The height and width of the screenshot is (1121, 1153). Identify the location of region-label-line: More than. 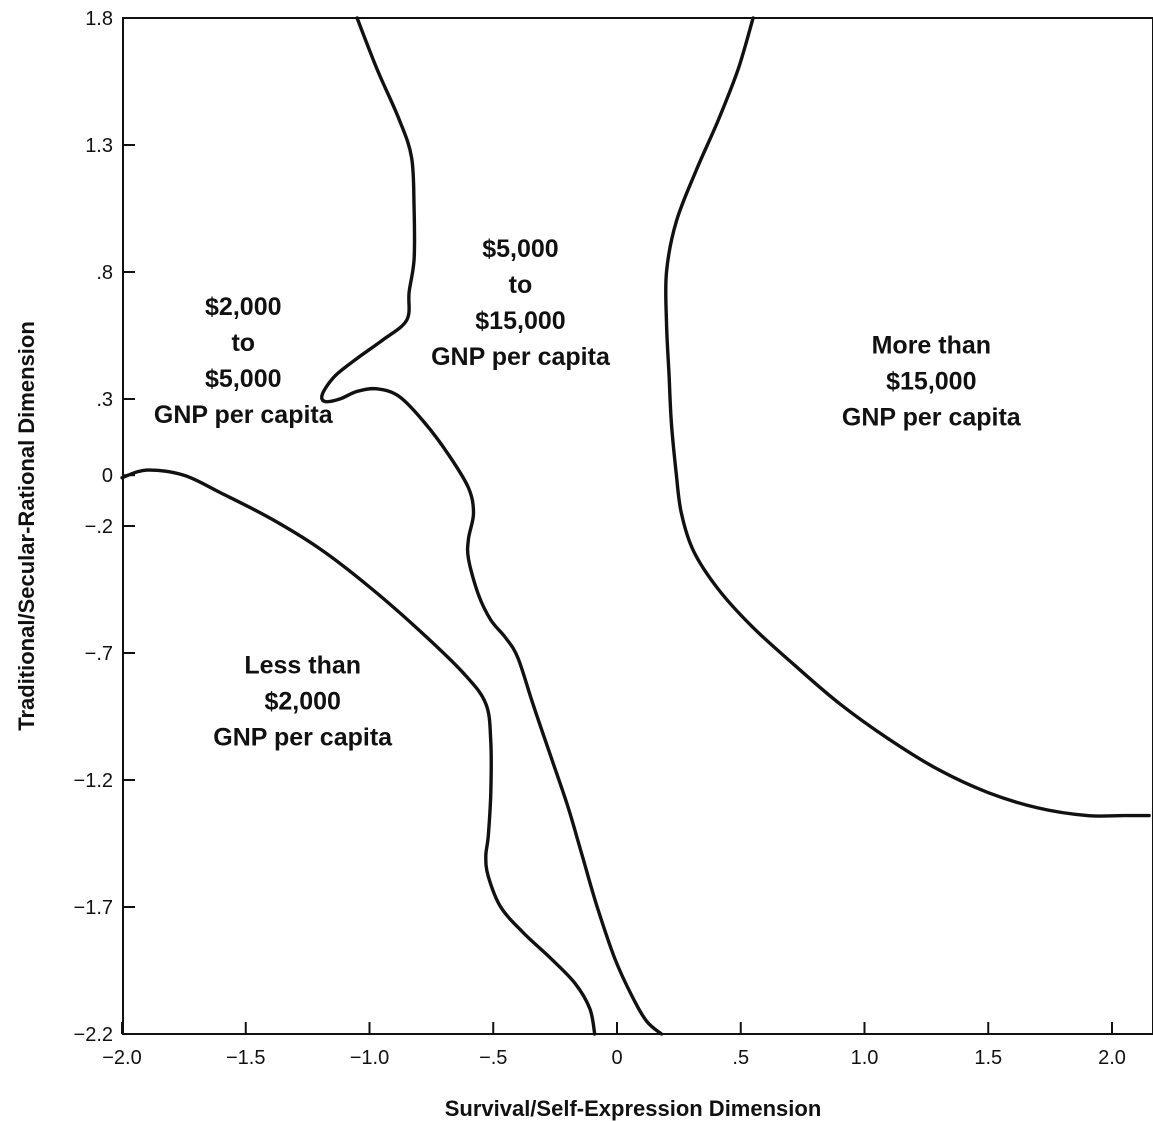
(931, 345).